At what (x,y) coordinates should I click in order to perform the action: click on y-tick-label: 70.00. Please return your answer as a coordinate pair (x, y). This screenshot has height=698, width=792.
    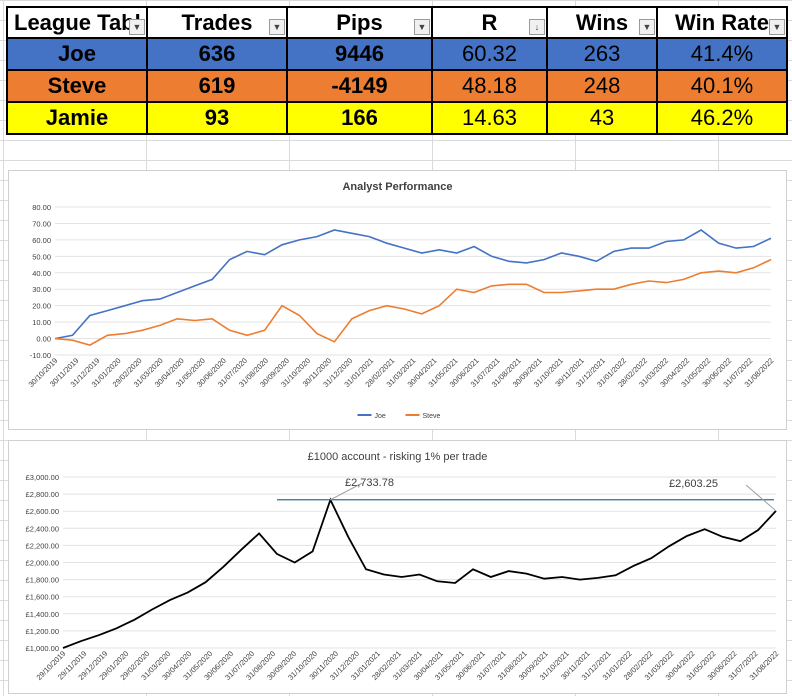
    Looking at the image, I should click on (41, 223).